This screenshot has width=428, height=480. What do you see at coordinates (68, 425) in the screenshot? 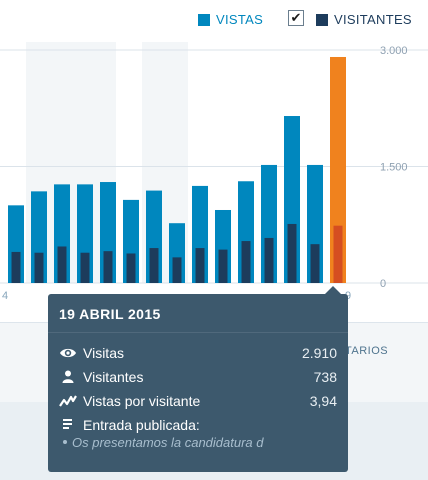
I see `document-icon` at bounding box center [68, 425].